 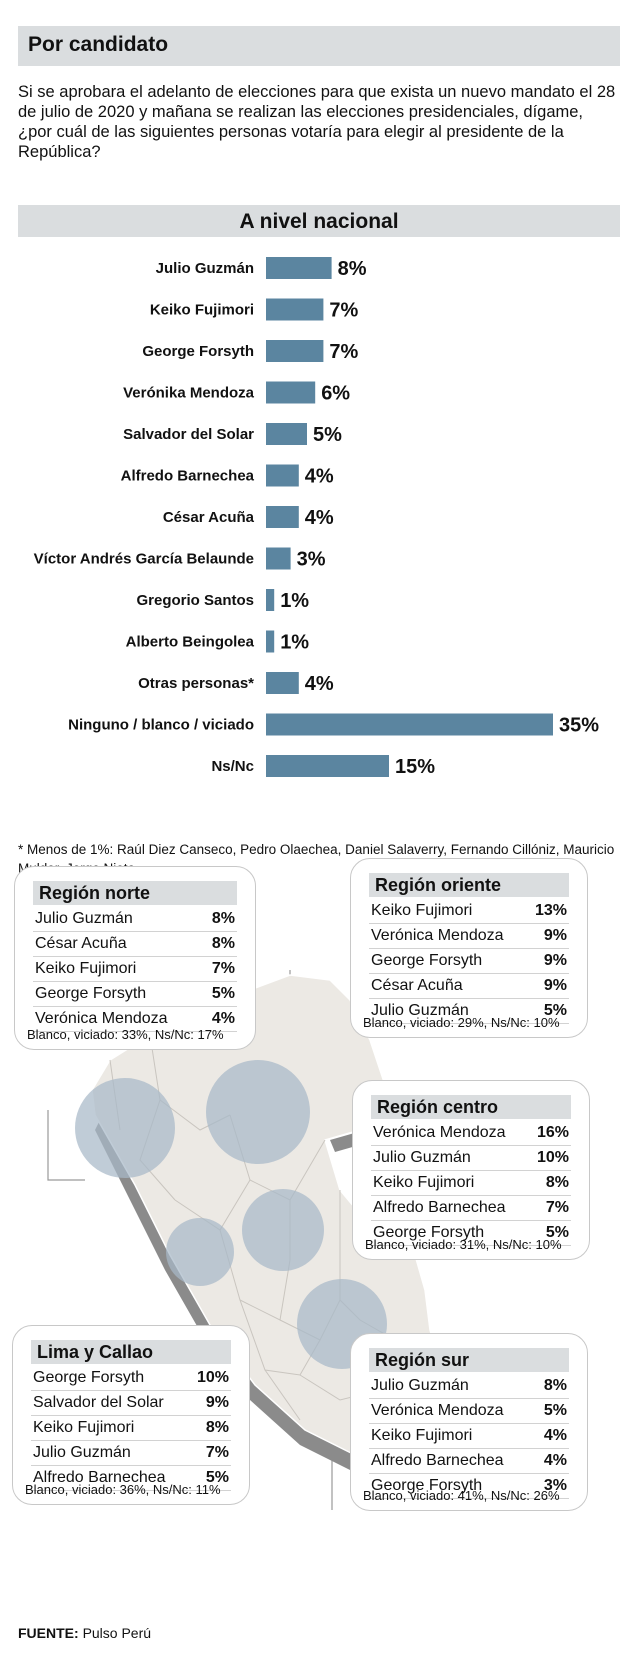 I want to click on region-title: Región norte, so click(x=94, y=893).